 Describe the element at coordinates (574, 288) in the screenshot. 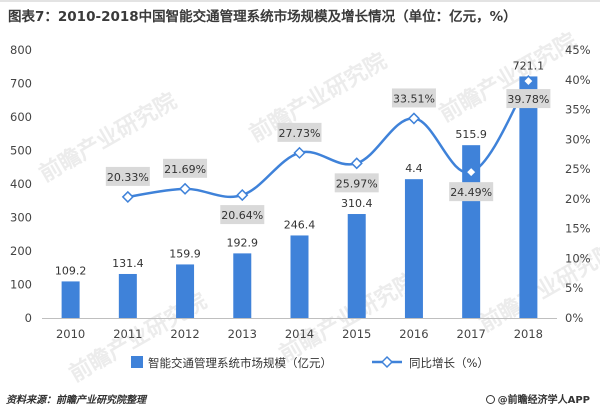

I see `y-right-tick-label: 5%` at that location.